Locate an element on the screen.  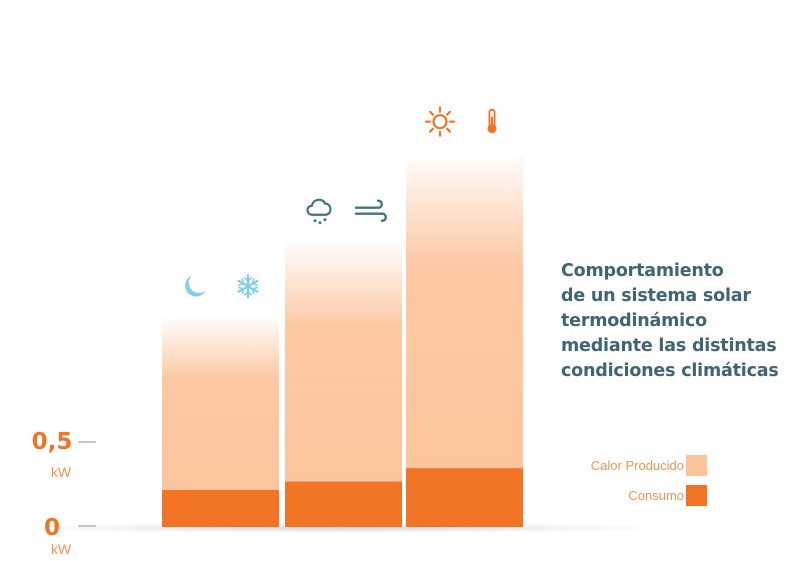
y-tick-unit-1: kW is located at coordinates (61, 472).